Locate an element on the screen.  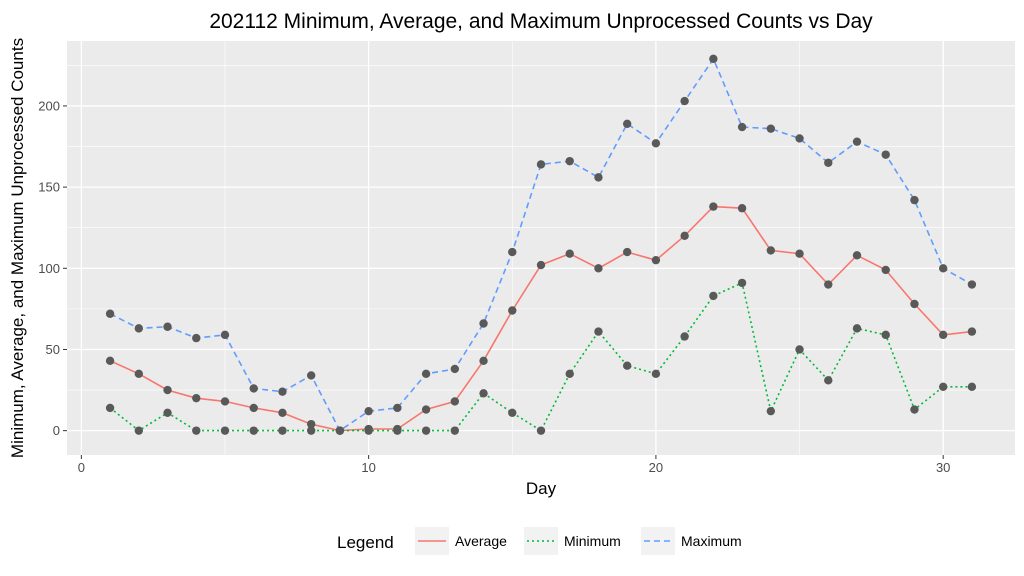
x-tick-label: 20 is located at coordinates (656, 467).